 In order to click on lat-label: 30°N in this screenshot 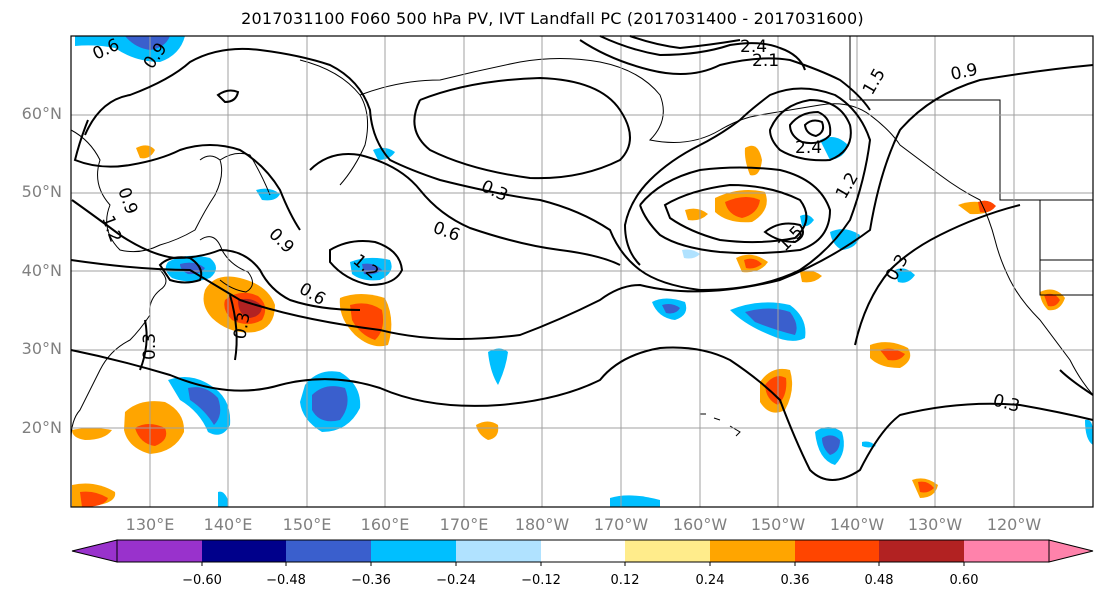, I will do `click(41, 348)`.